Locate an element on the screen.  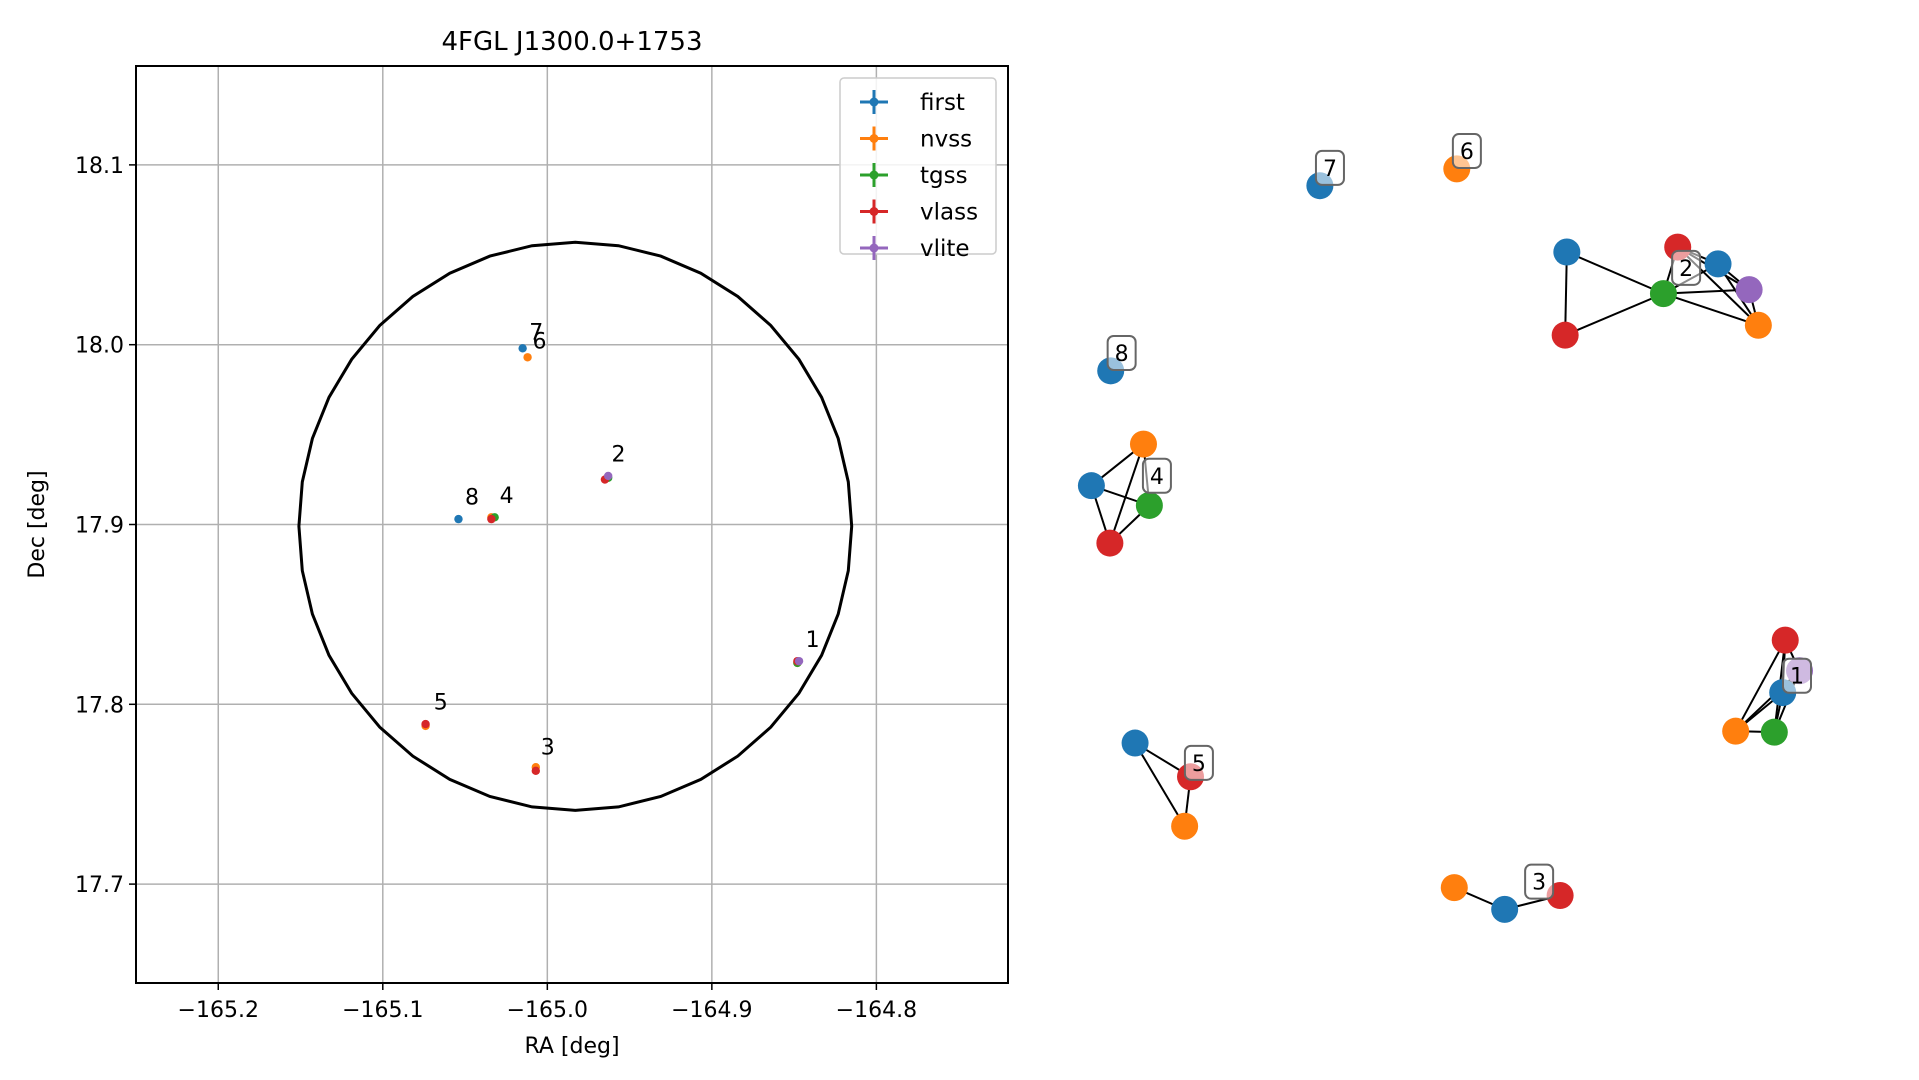
source-points is located at coordinates (612, 560).